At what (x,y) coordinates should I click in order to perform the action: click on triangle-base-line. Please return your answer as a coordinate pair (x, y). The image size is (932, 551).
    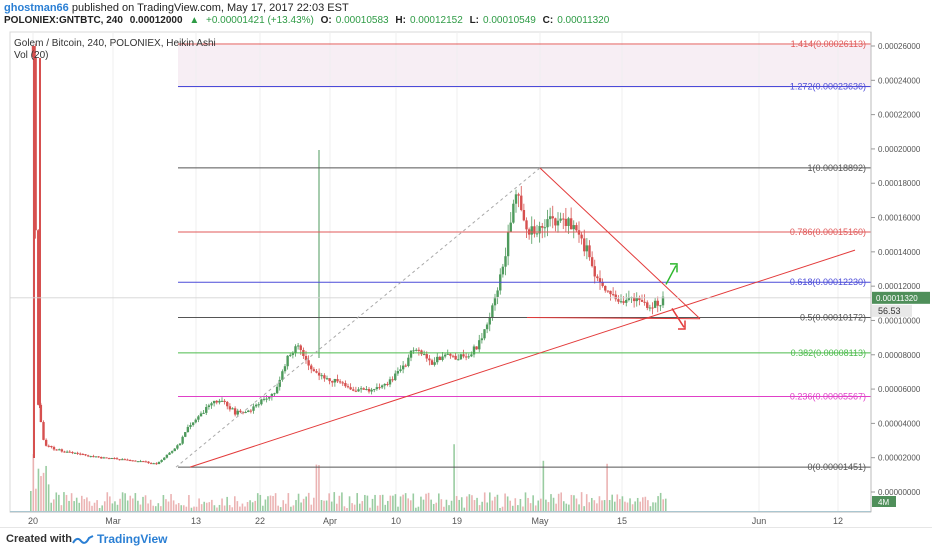
    Looking at the image, I should click on (613, 318).